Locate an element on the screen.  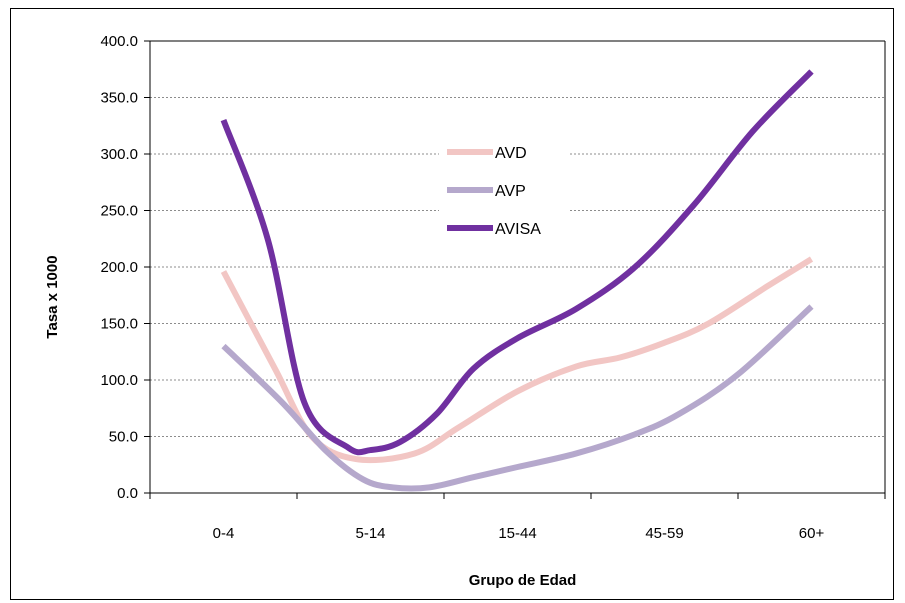
legend: AVD AVP AVISA is located at coordinates (504, 194).